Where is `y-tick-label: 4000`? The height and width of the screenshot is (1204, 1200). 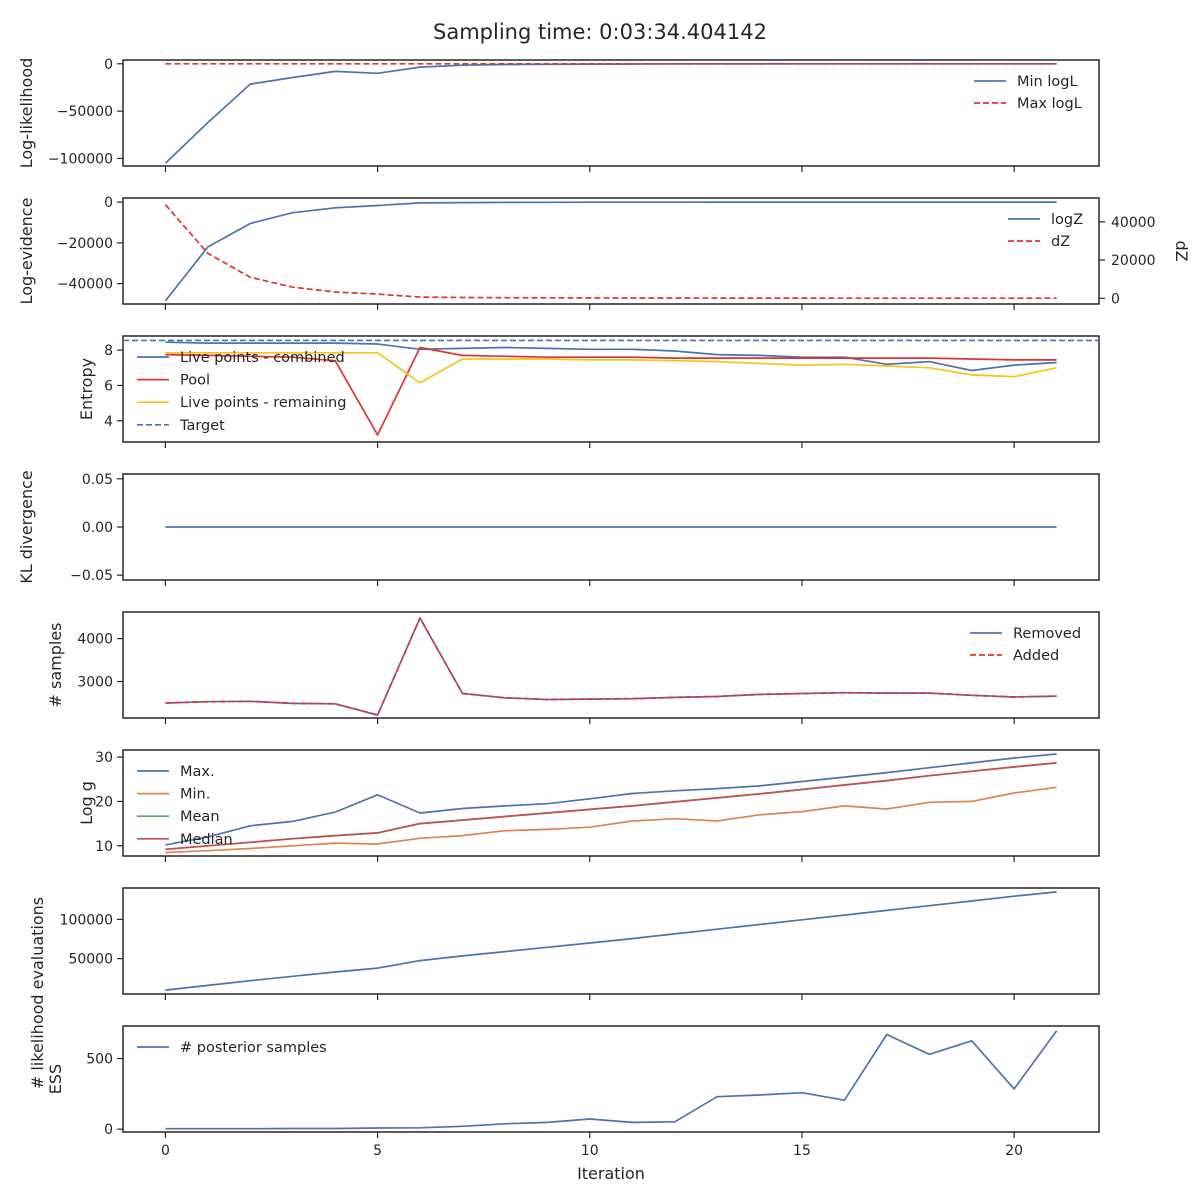
y-tick-label: 4000 is located at coordinates (95, 640).